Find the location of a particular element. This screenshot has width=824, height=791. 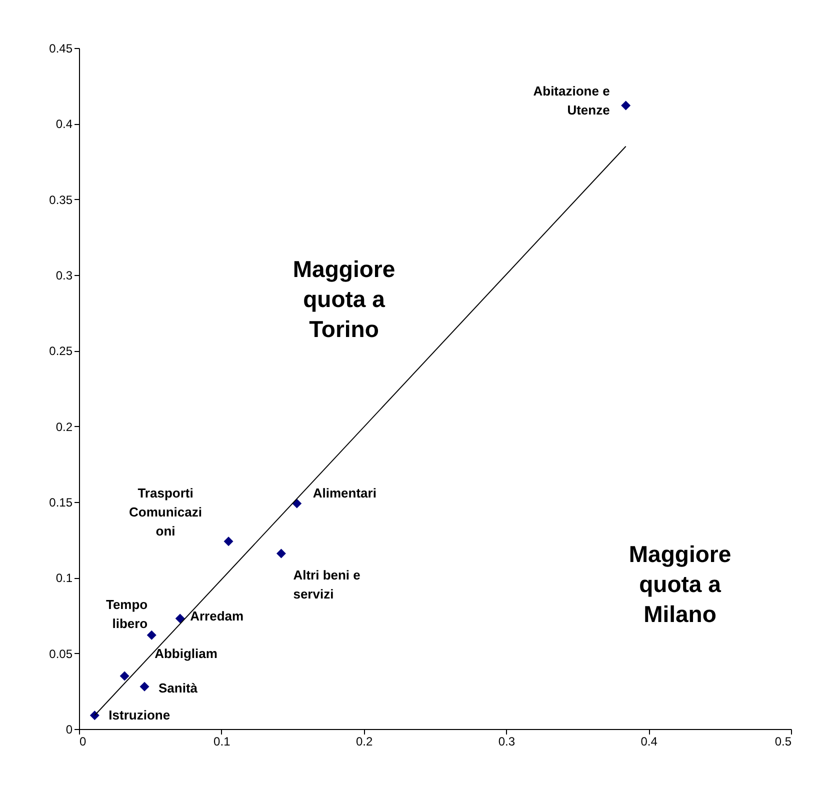

annotation: Tempo libero is located at coordinates (127, 614).